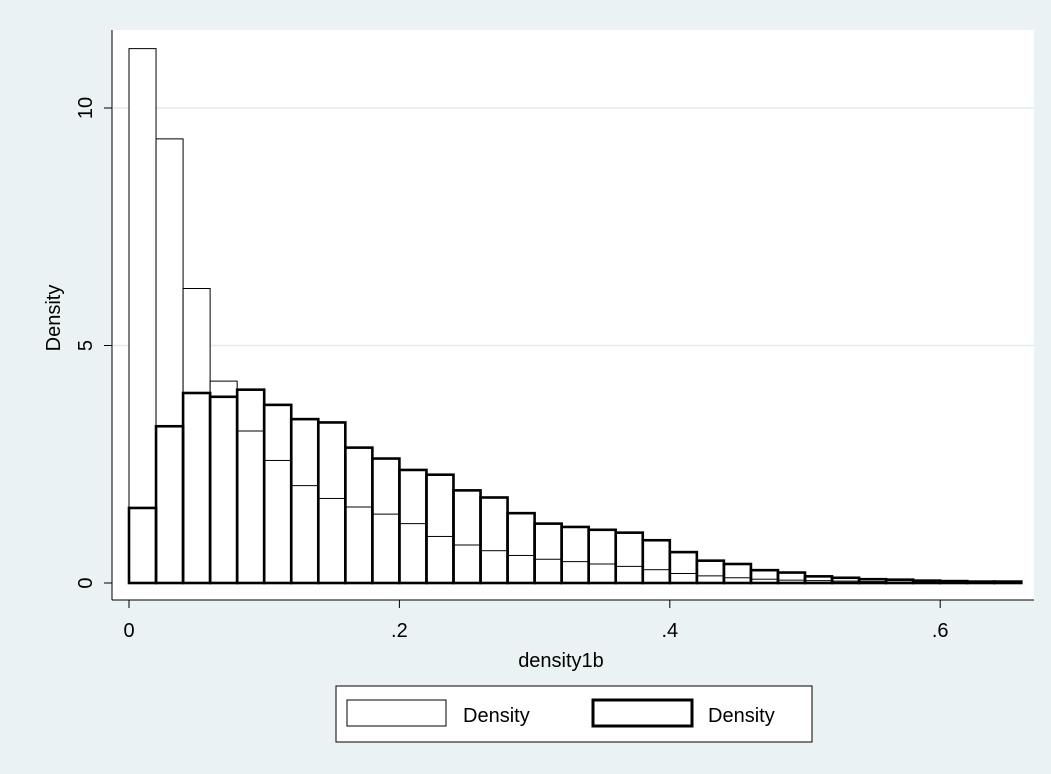 The image size is (1051, 774). What do you see at coordinates (128, 631) in the screenshot?
I see `x-tick-label: 0` at bounding box center [128, 631].